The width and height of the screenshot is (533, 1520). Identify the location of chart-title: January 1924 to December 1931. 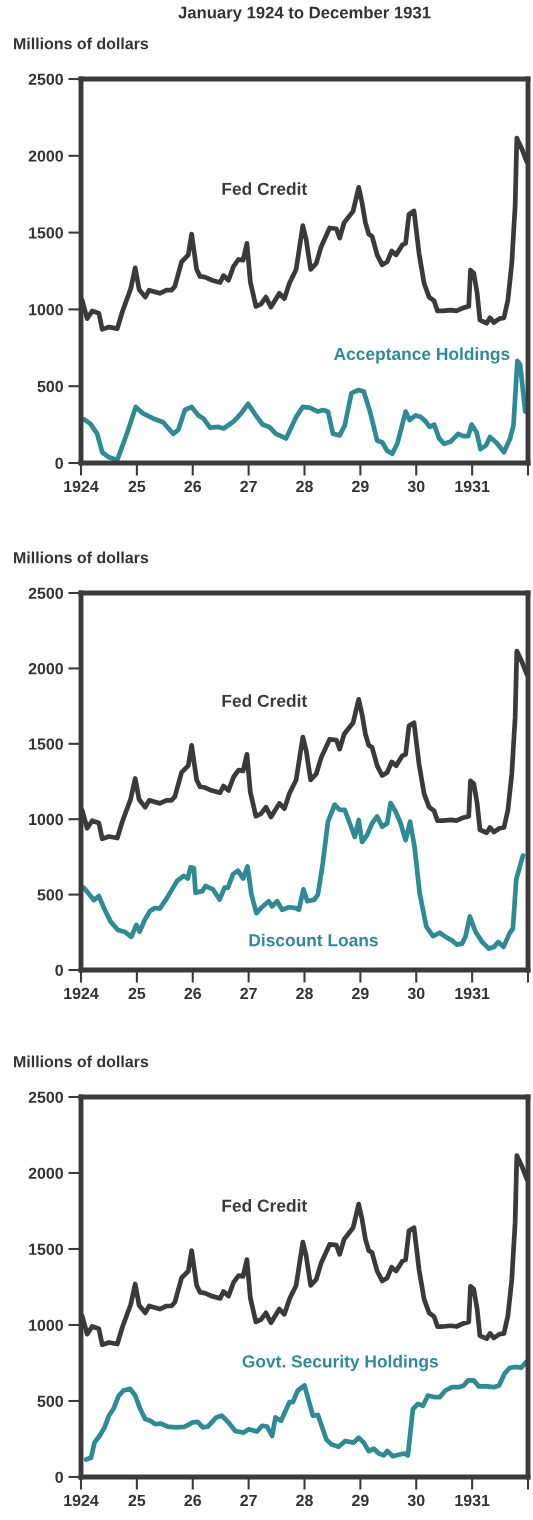
(304, 14).